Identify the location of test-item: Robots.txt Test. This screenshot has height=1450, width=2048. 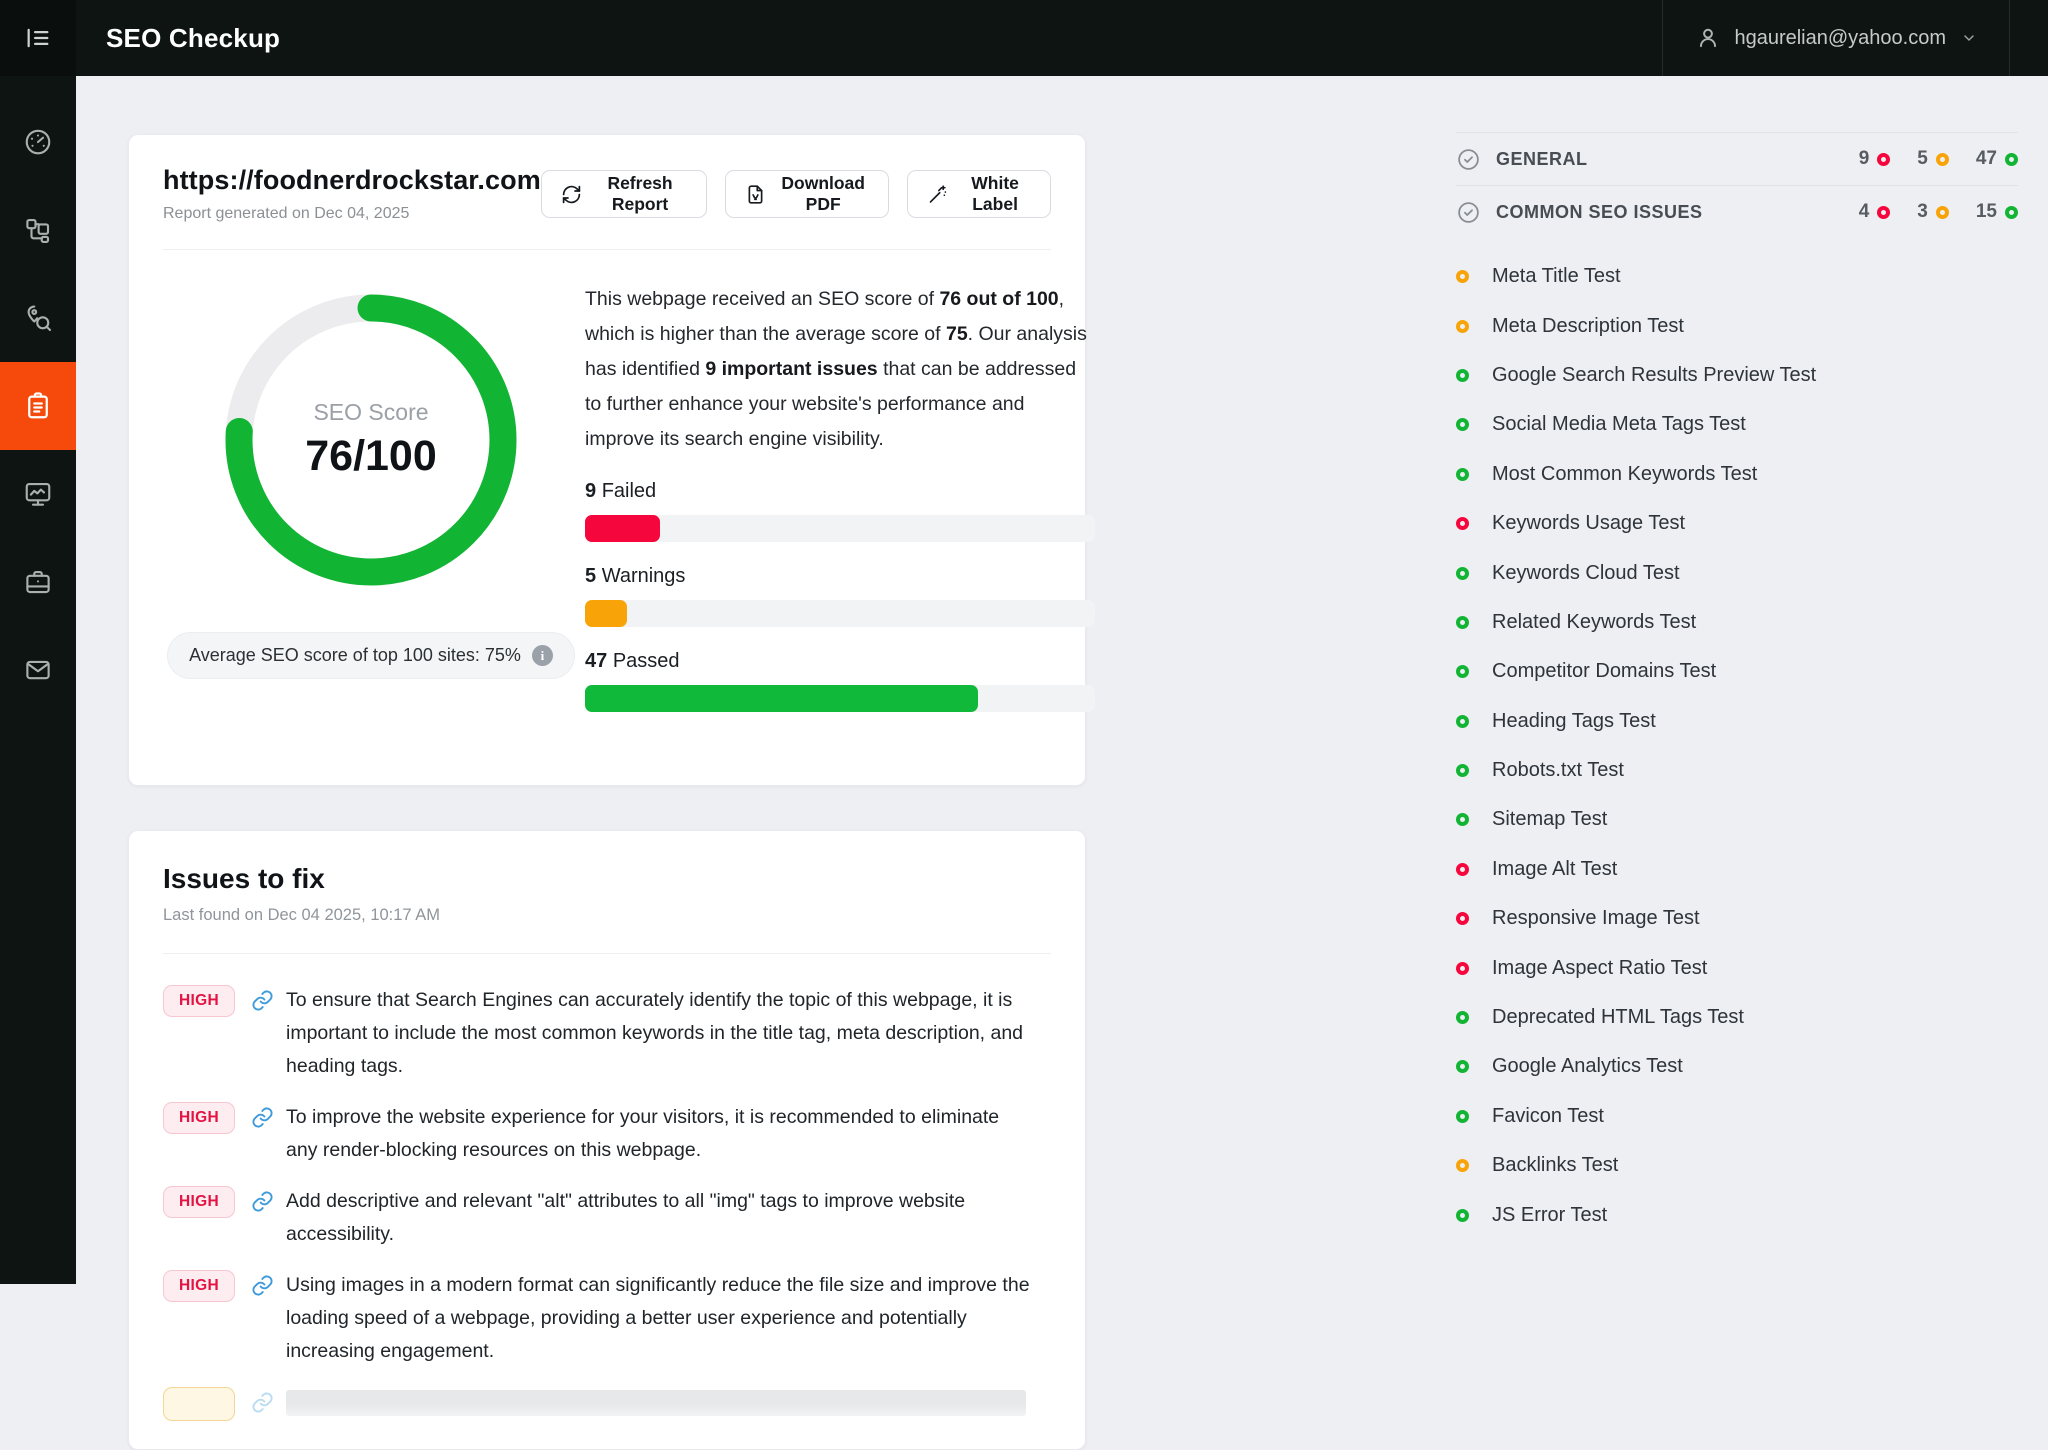
(1737, 770).